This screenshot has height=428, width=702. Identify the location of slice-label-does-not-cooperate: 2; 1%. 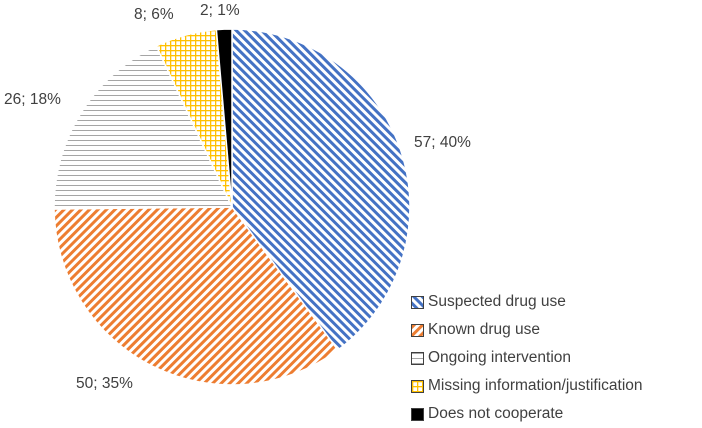
(220, 10).